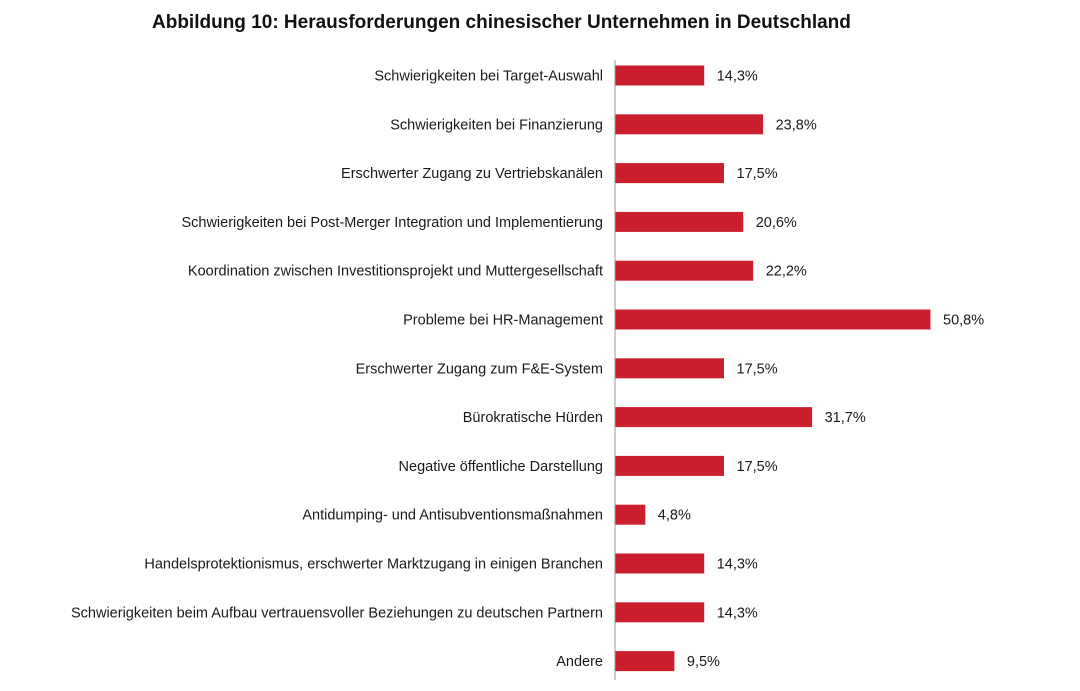 This screenshot has width=1080, height=691. I want to click on category-label: Bürokratische Hürden, so click(533, 418).